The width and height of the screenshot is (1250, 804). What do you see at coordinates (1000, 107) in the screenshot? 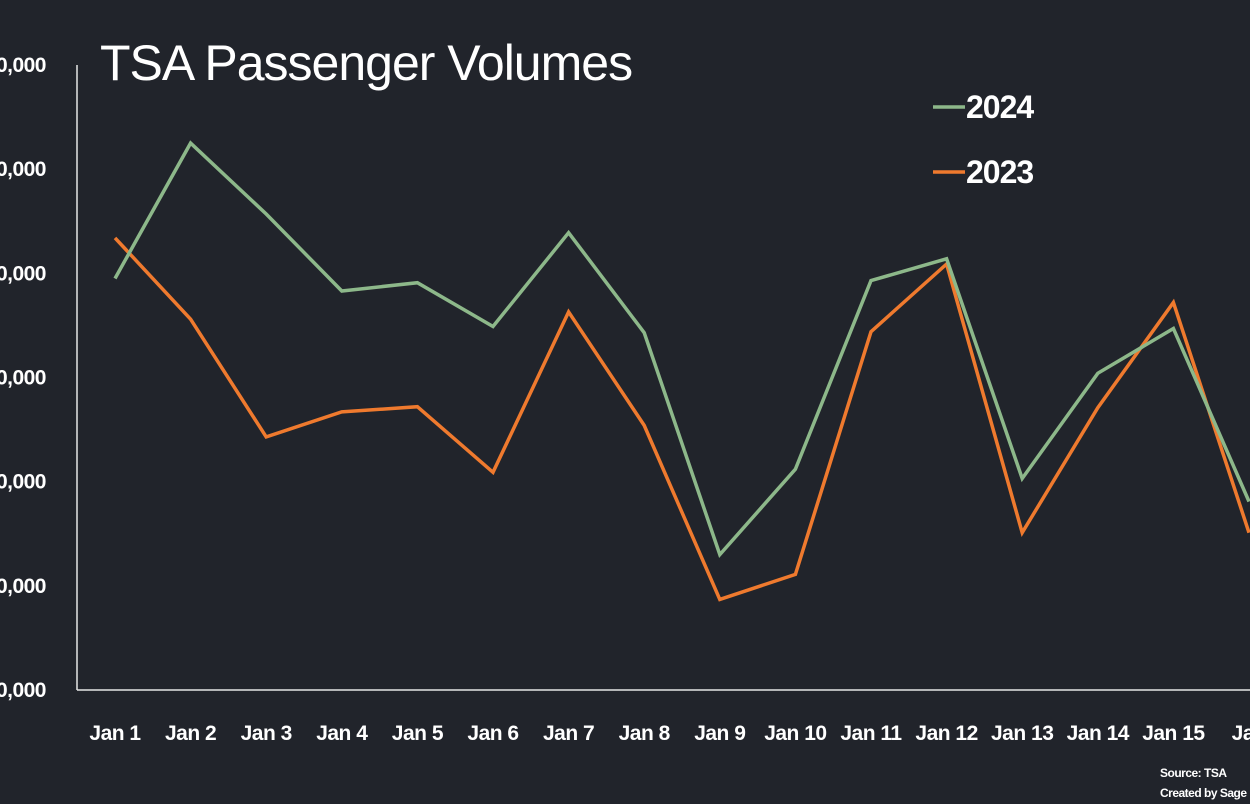
I see `legend-label-2024: 2024` at bounding box center [1000, 107].